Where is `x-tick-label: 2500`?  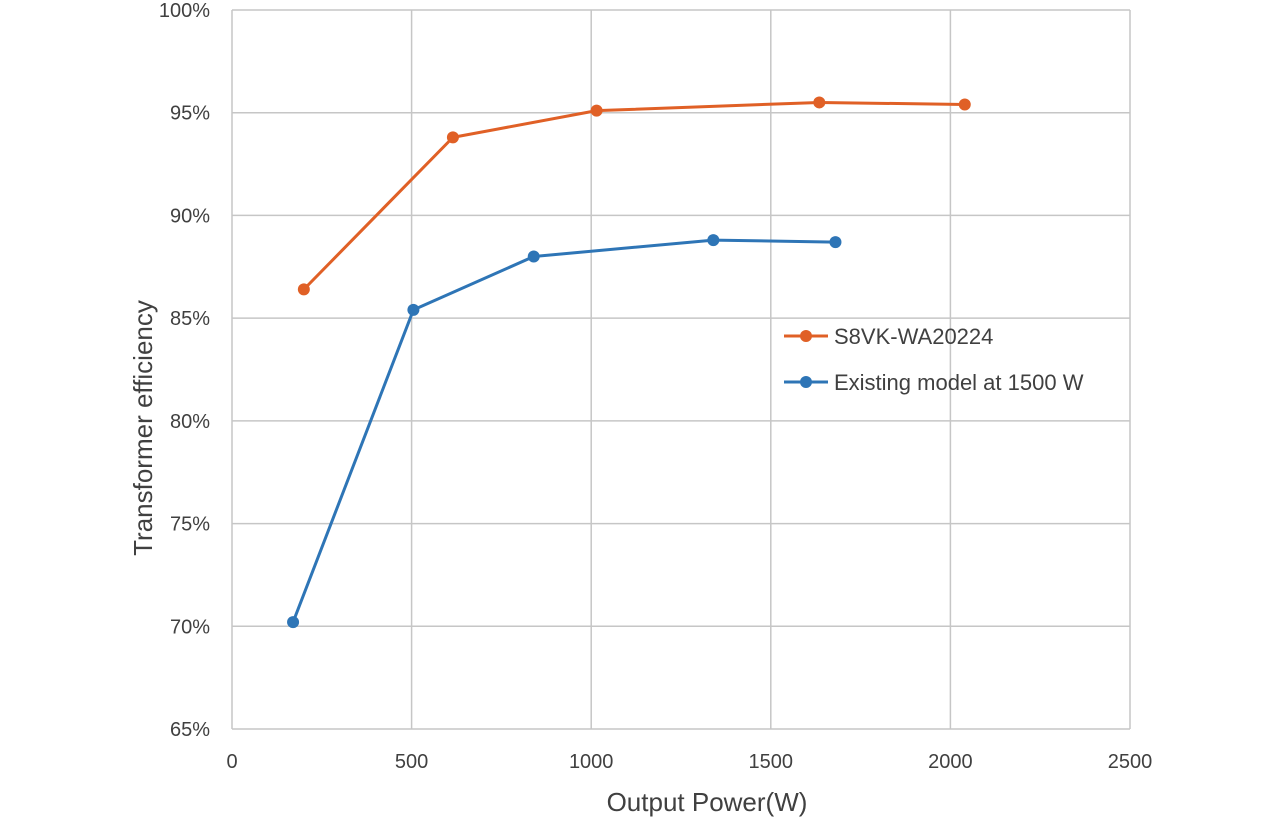 x-tick-label: 2500 is located at coordinates (1130, 762).